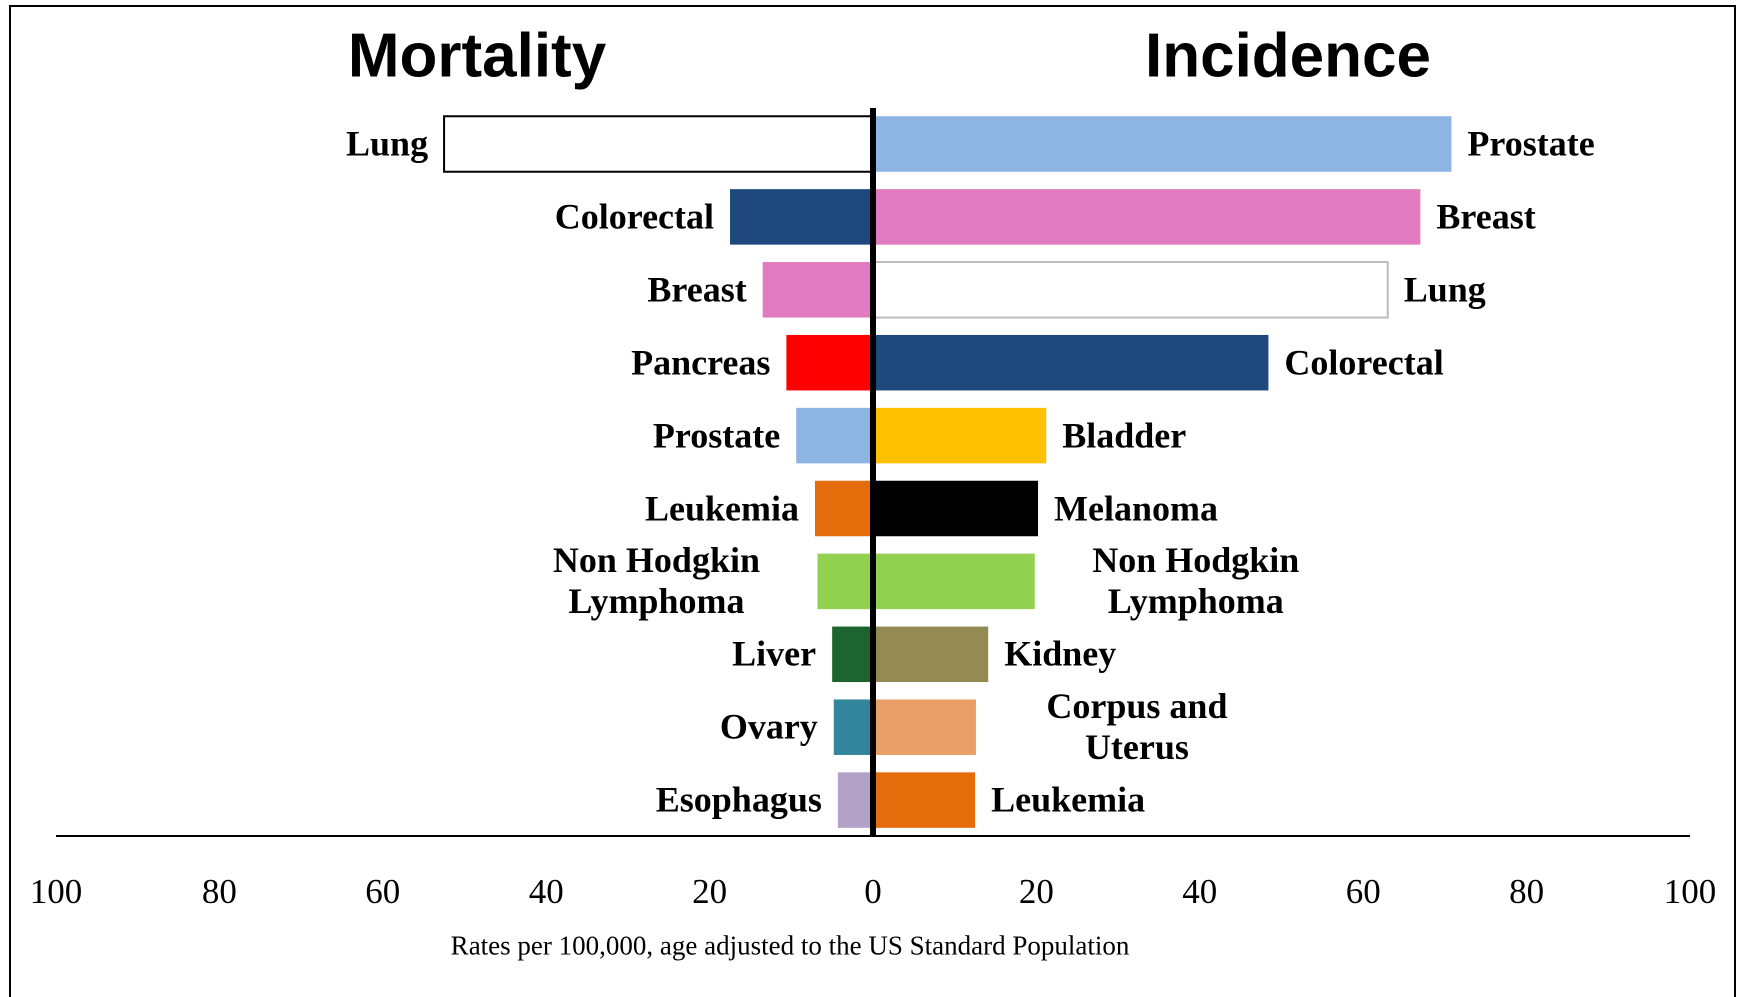  Describe the element at coordinates (873, 891) in the screenshot. I see `x-tick-label: 0` at that location.